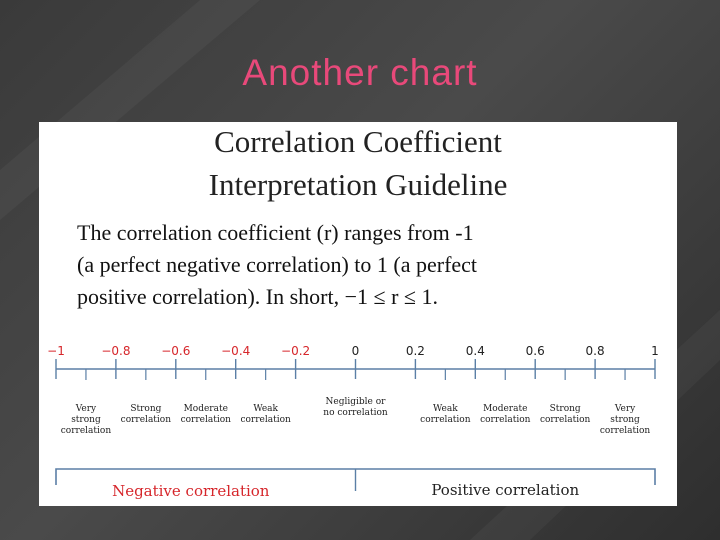  Describe the element at coordinates (235, 351) in the screenshot. I see `scale-tick-label: −0.4` at that location.